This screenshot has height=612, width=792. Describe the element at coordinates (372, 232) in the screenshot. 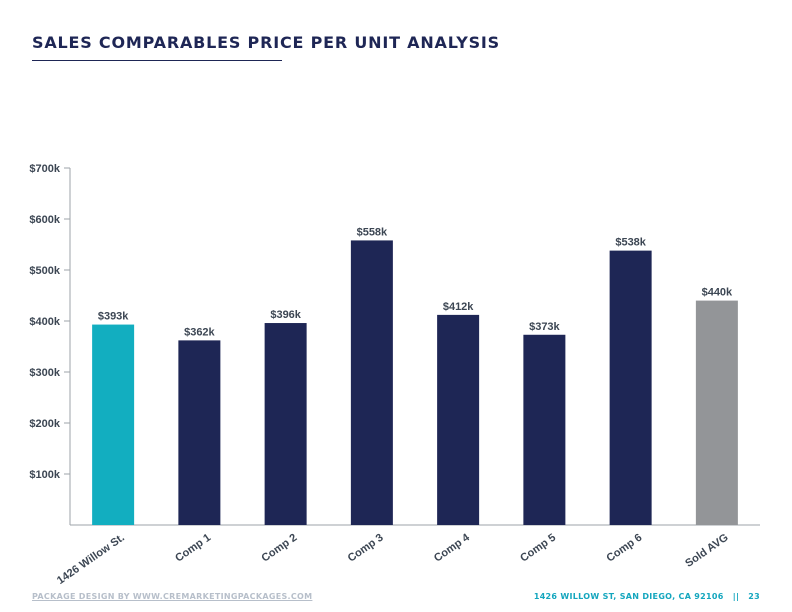

I see `data-label: $558k` at that location.